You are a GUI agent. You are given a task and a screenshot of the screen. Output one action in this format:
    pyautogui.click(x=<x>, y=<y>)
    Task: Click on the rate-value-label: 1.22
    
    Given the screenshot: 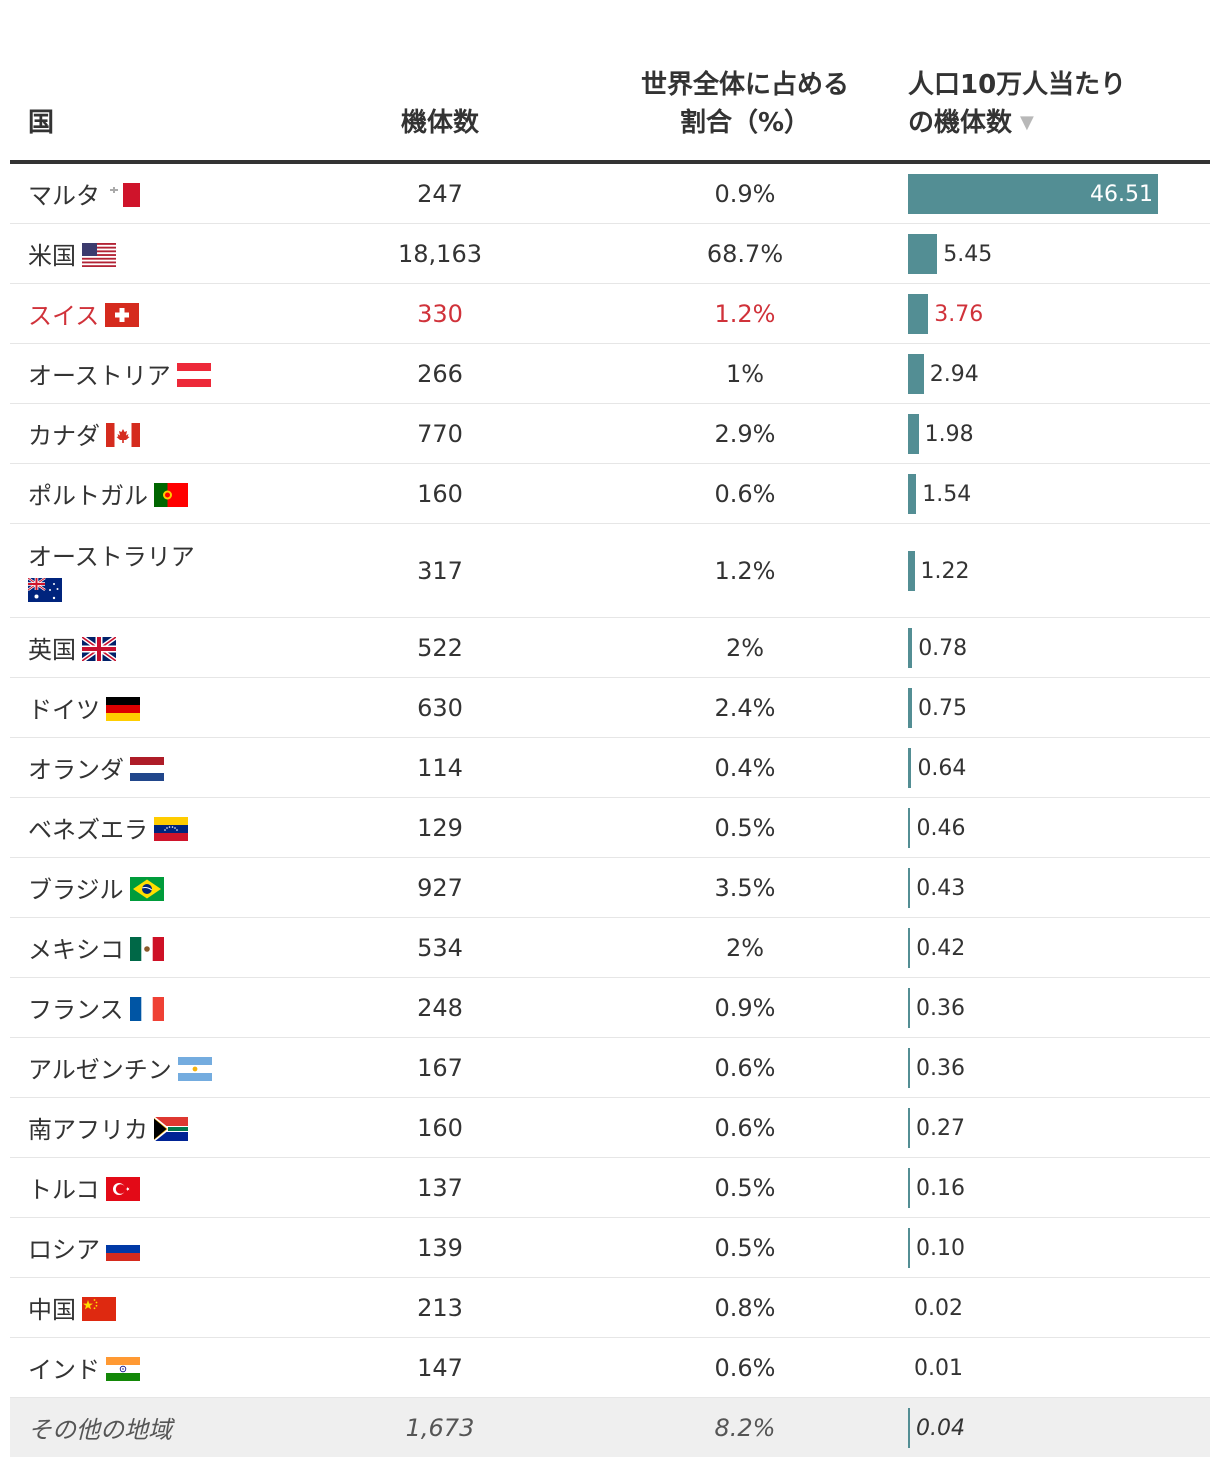 What is the action you would take?
    pyautogui.click(x=945, y=572)
    